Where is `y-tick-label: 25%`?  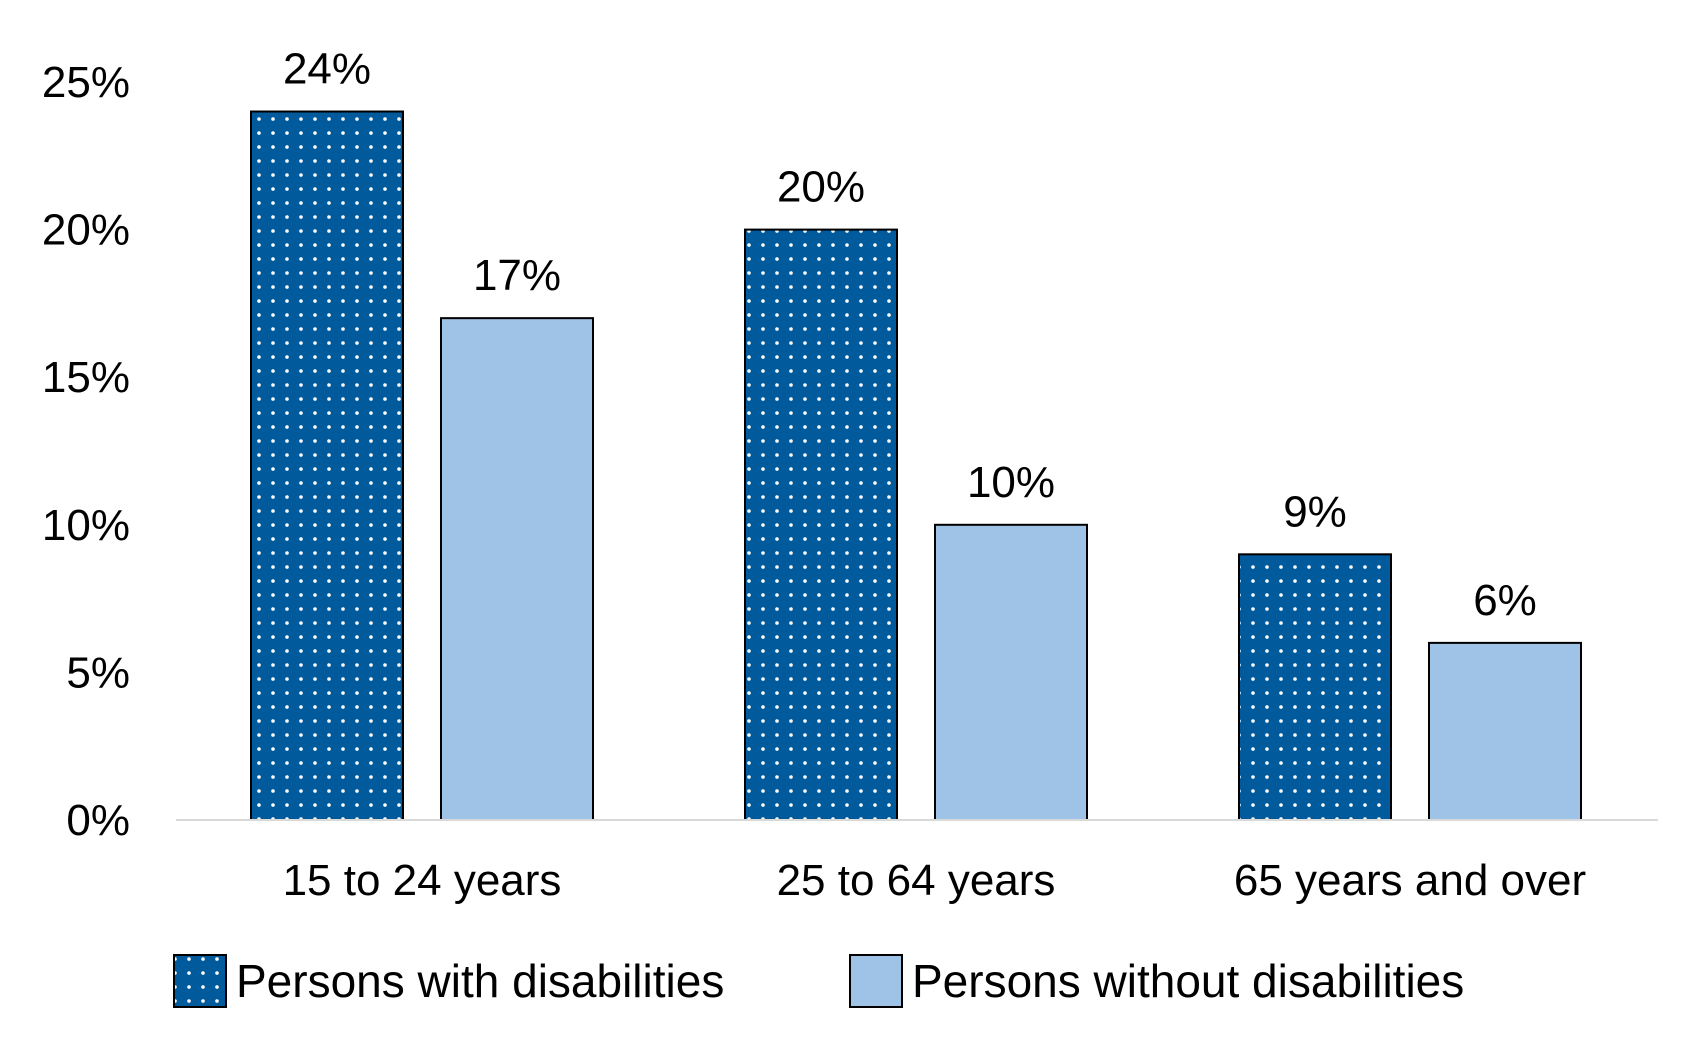
y-tick-label: 25% is located at coordinates (86, 82).